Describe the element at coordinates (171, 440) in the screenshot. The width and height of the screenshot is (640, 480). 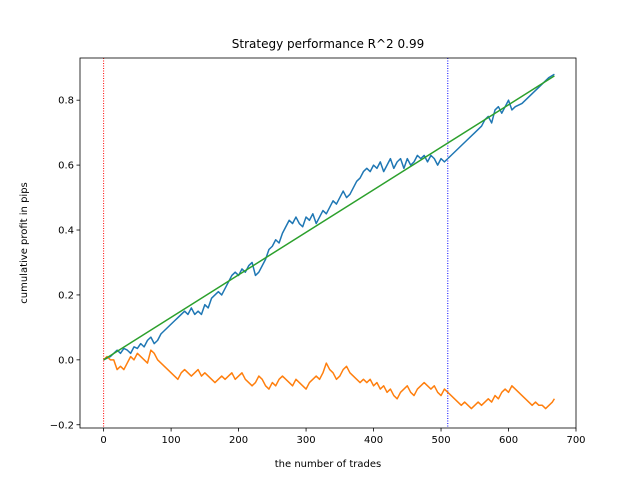
I see `x-tick-label: 100` at that location.